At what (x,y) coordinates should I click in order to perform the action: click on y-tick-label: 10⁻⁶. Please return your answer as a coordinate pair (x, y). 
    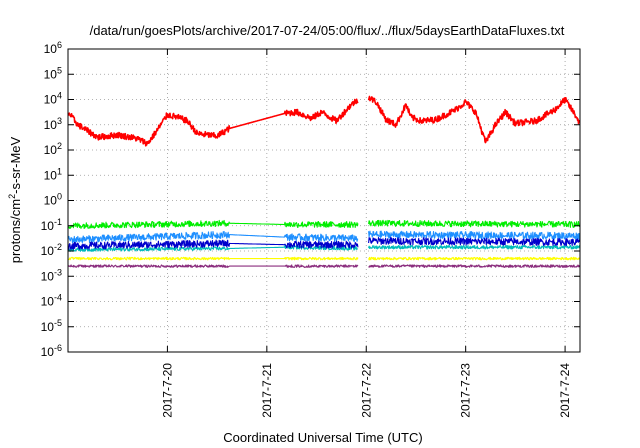
    Looking at the image, I should click on (51, 351).